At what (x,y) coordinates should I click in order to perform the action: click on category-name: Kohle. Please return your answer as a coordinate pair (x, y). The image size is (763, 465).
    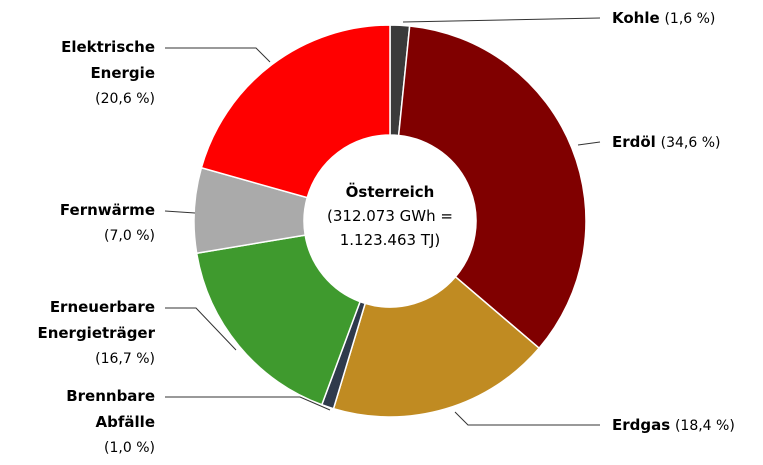
    Looking at the image, I should click on (636, 18).